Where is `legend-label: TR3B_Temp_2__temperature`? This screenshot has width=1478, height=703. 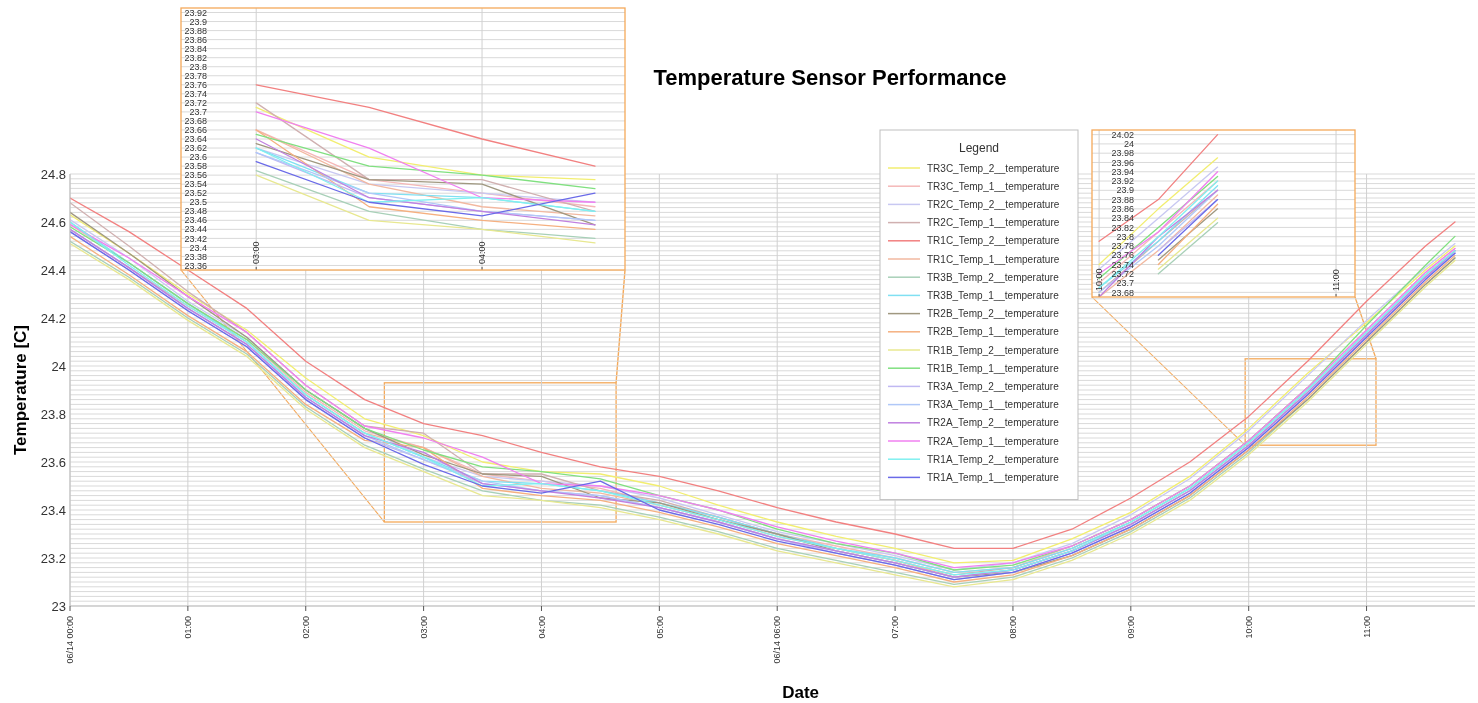 legend-label: TR3B_Temp_2__temperature is located at coordinates (993, 277).